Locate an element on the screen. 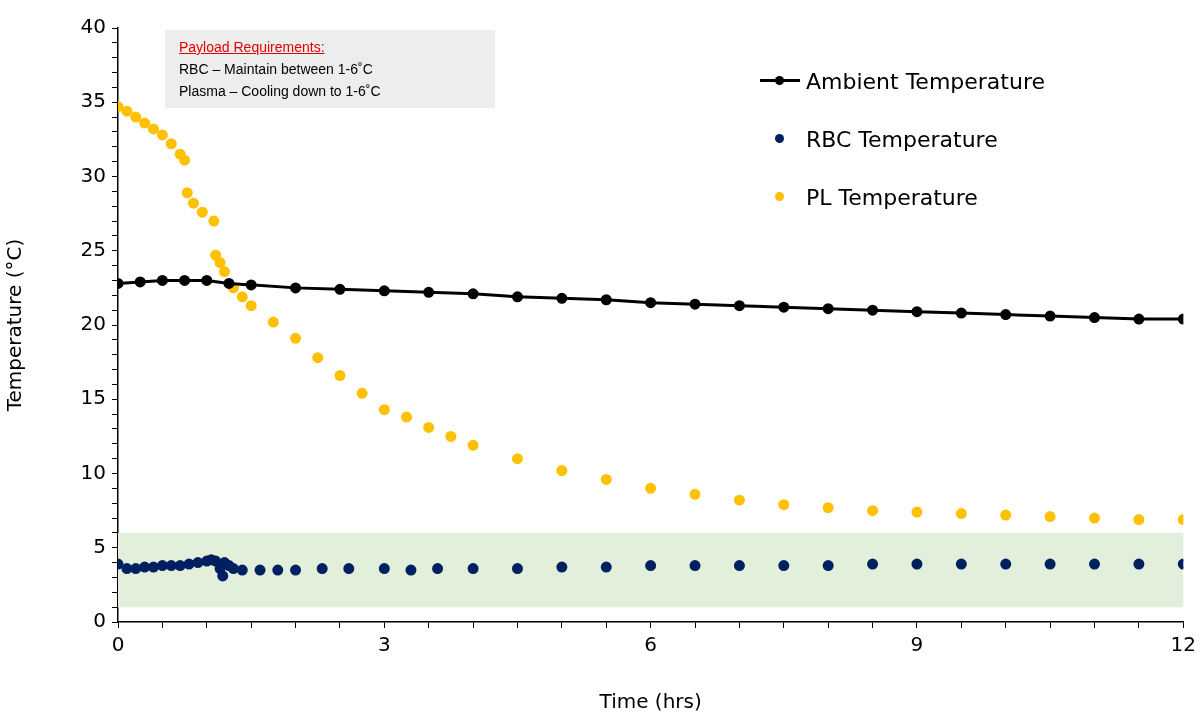  legend-label: RBC Temperature is located at coordinates (902, 139).